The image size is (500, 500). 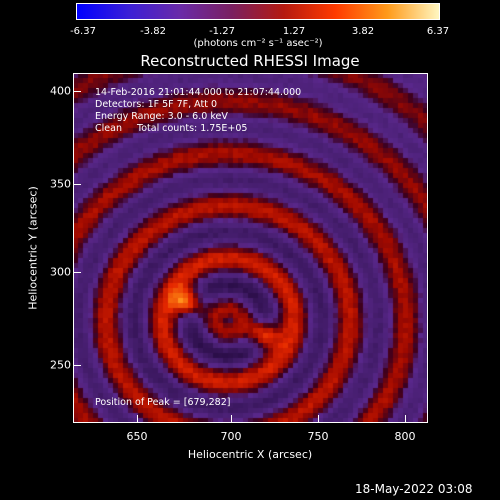 What do you see at coordinates (60, 184) in the screenshot?
I see `y-tick-label: 350` at bounding box center [60, 184].